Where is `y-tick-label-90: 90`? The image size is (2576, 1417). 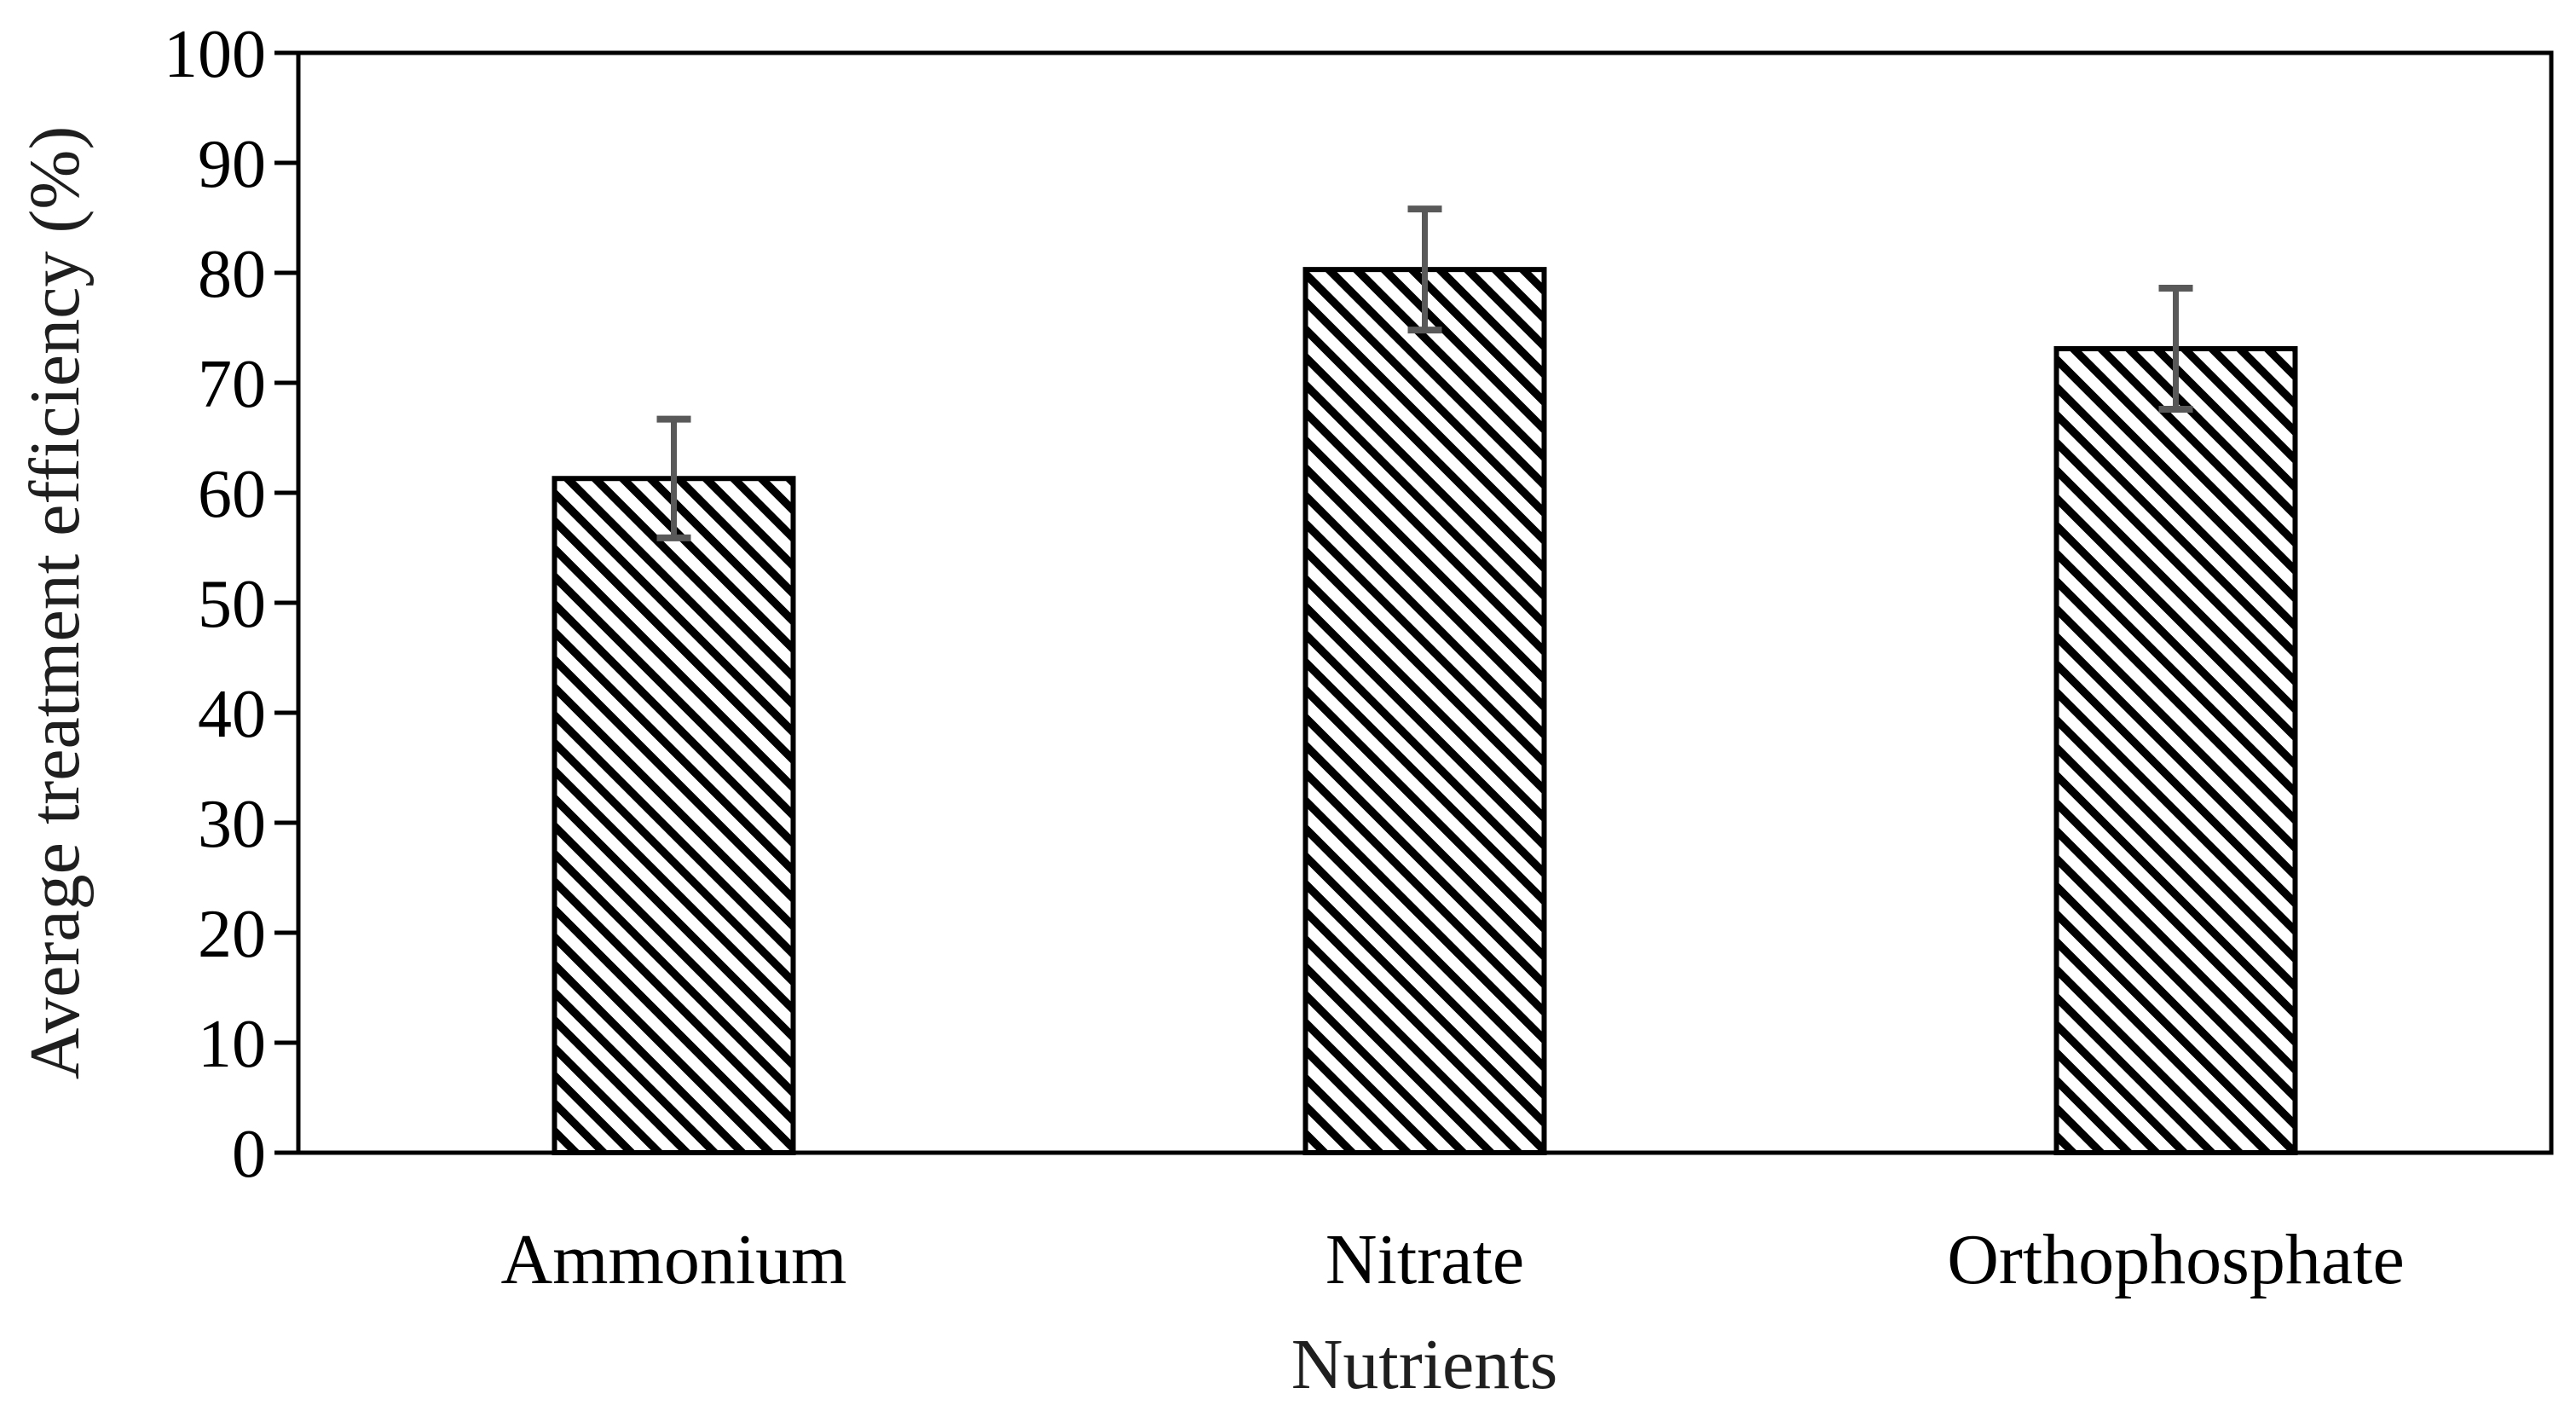 y-tick-label-90: 90 is located at coordinates (232, 164).